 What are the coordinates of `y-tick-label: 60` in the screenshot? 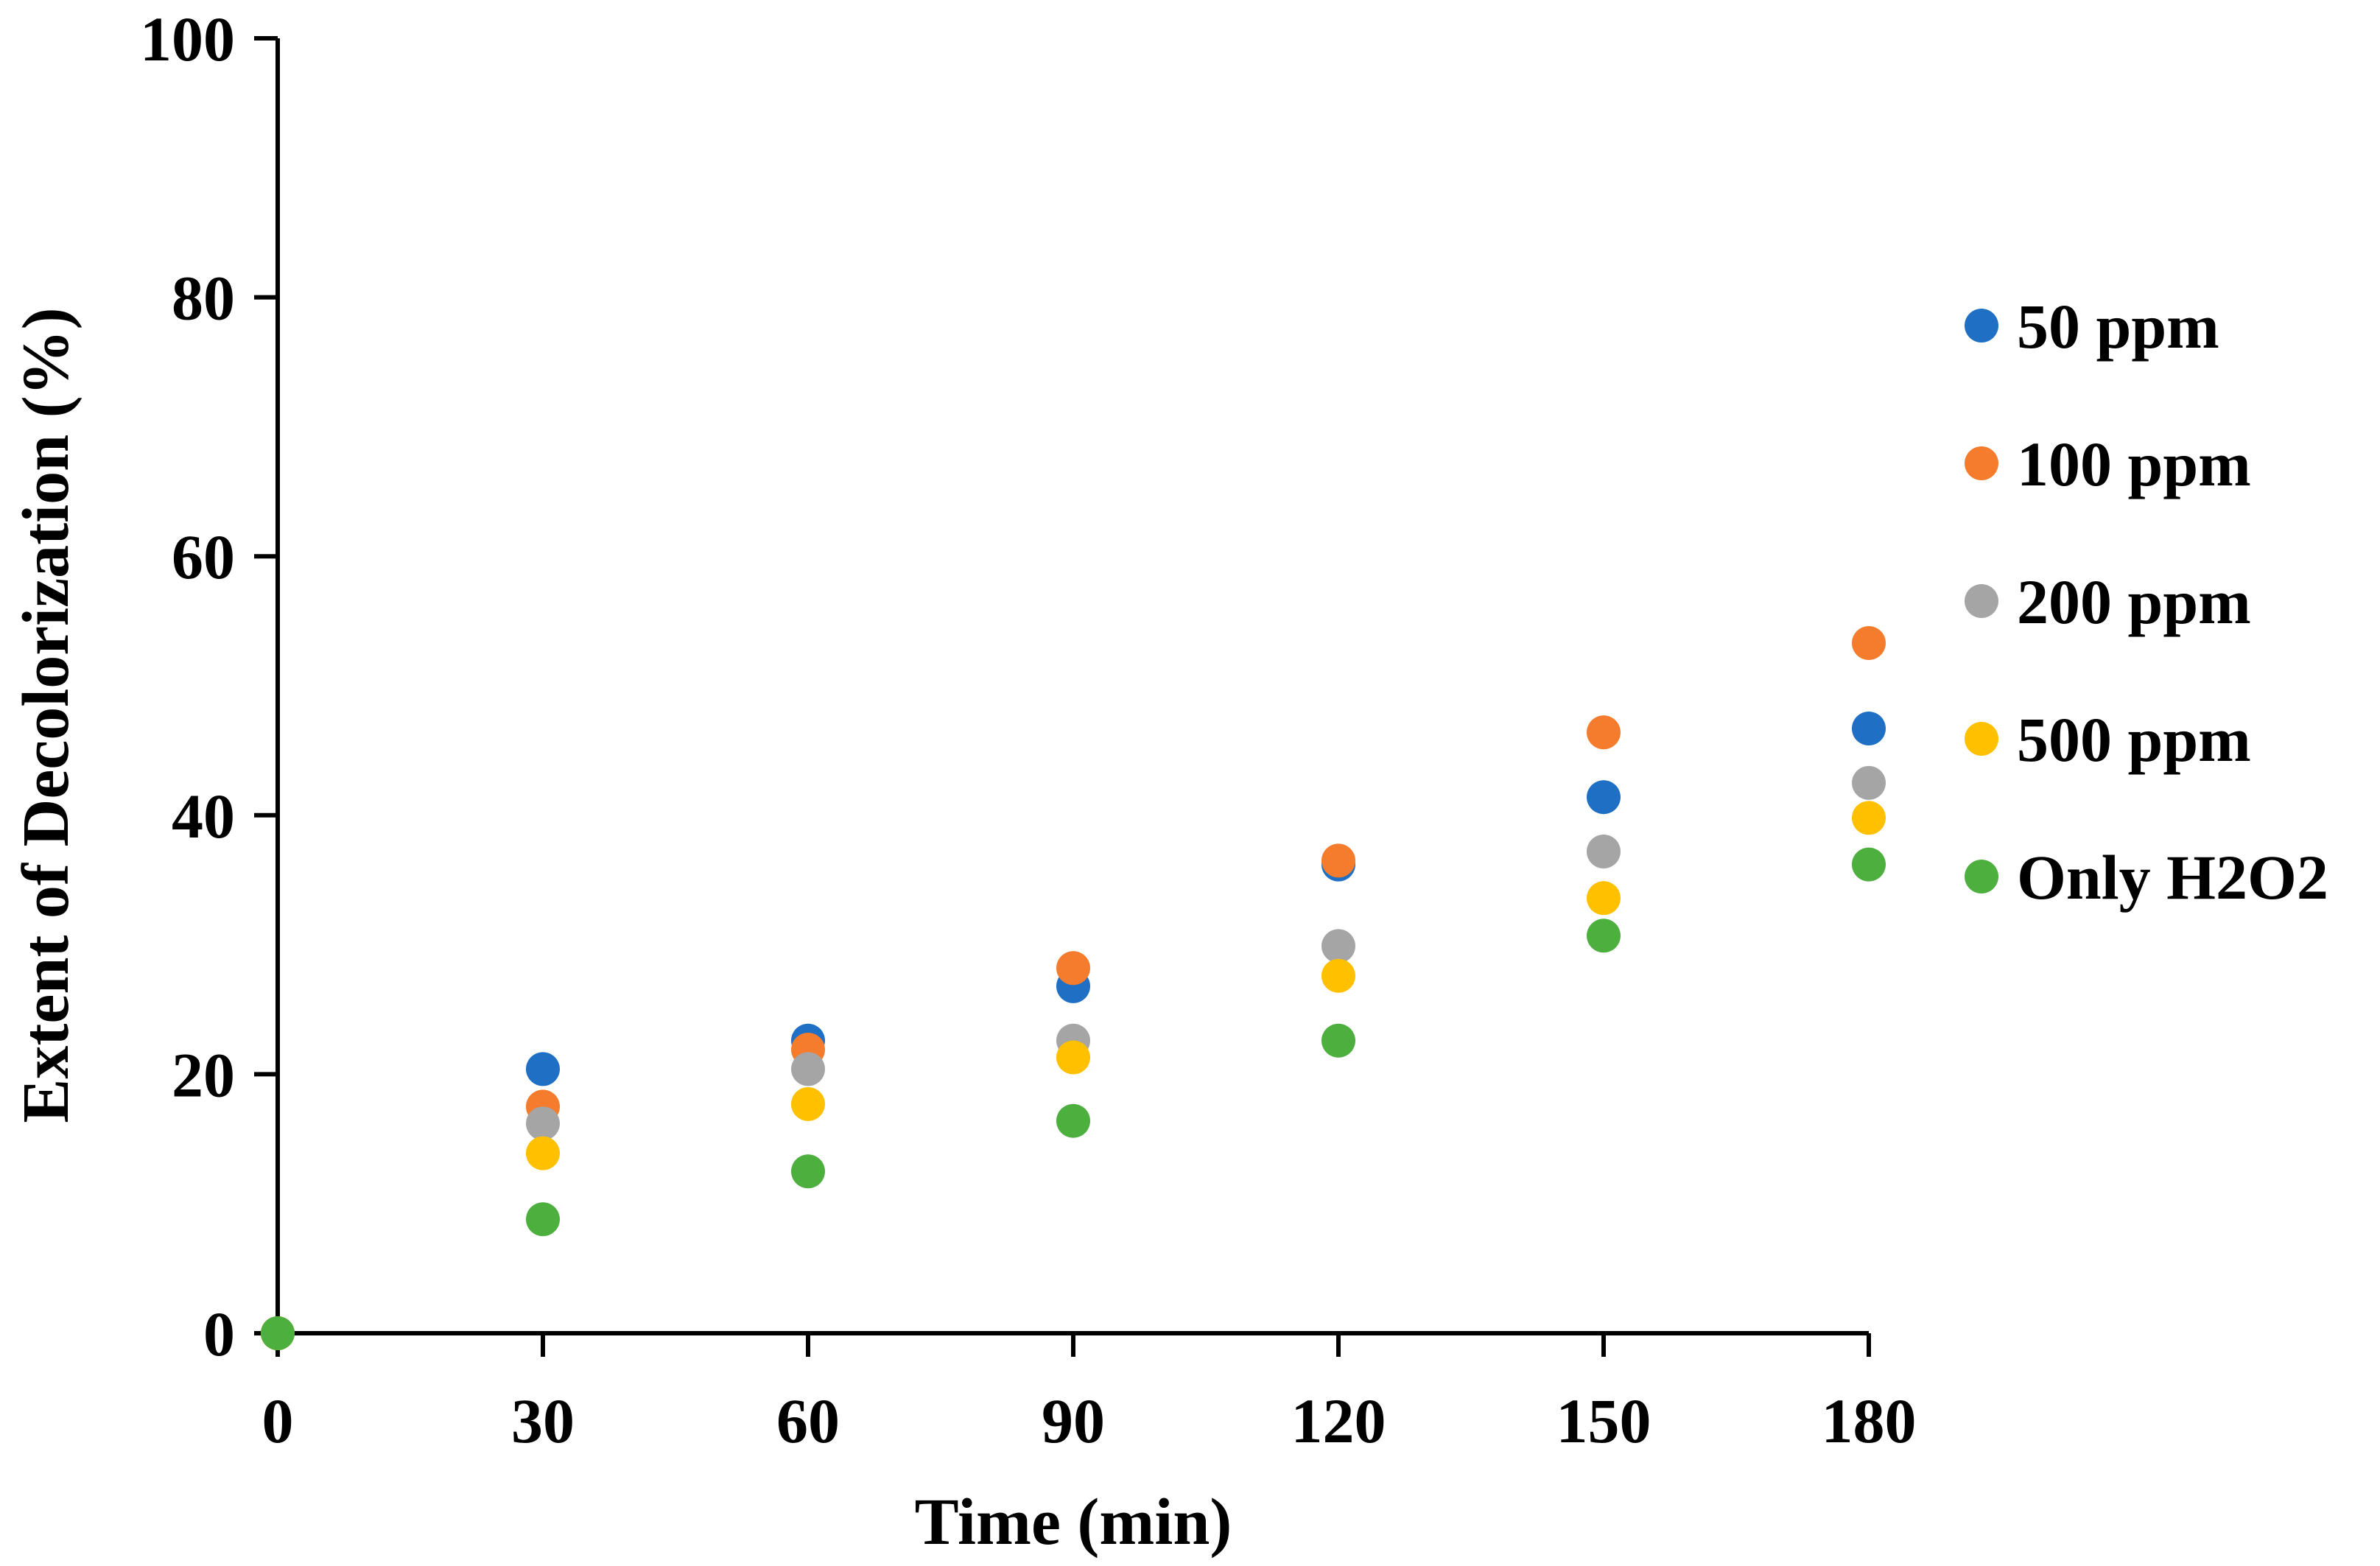 It's located at (203, 557).